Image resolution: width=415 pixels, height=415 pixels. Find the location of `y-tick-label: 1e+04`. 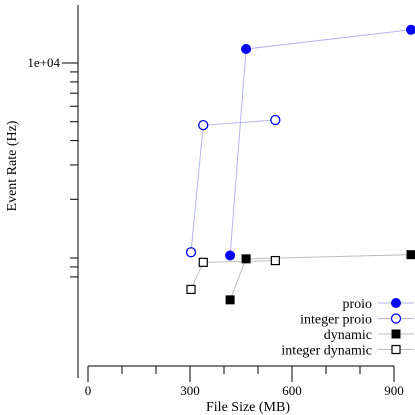

y-tick-label: 1e+04 is located at coordinates (43, 62).